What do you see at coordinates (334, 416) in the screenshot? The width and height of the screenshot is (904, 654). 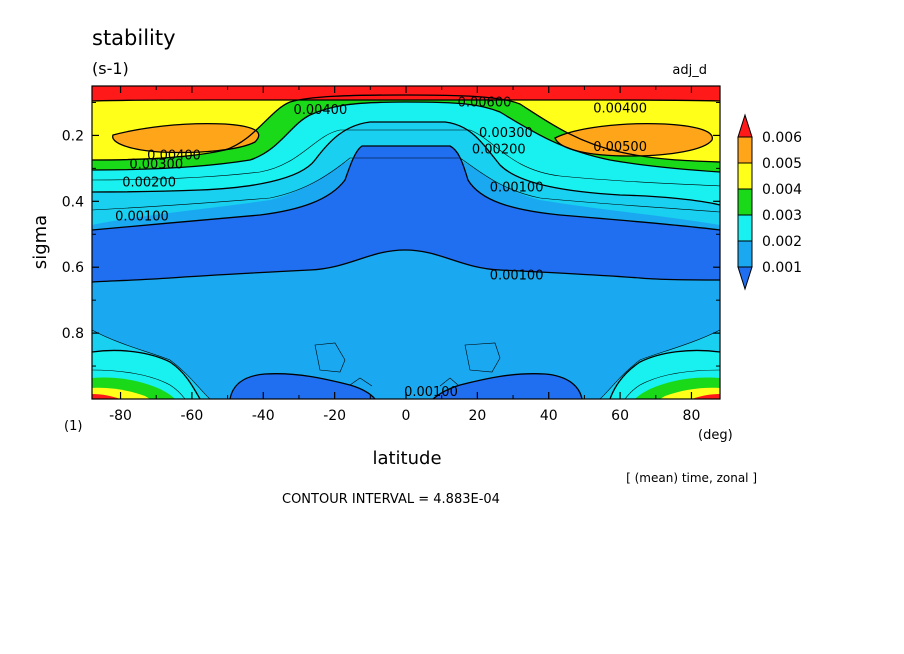 I see `x-tick-label: -20` at bounding box center [334, 416].